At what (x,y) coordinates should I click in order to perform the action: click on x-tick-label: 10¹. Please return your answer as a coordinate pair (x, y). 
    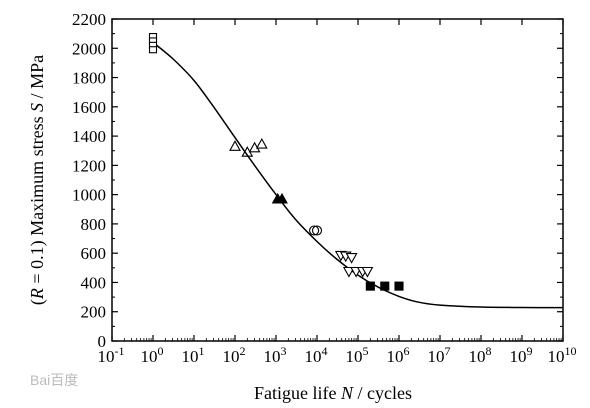
    Looking at the image, I should click on (193, 355).